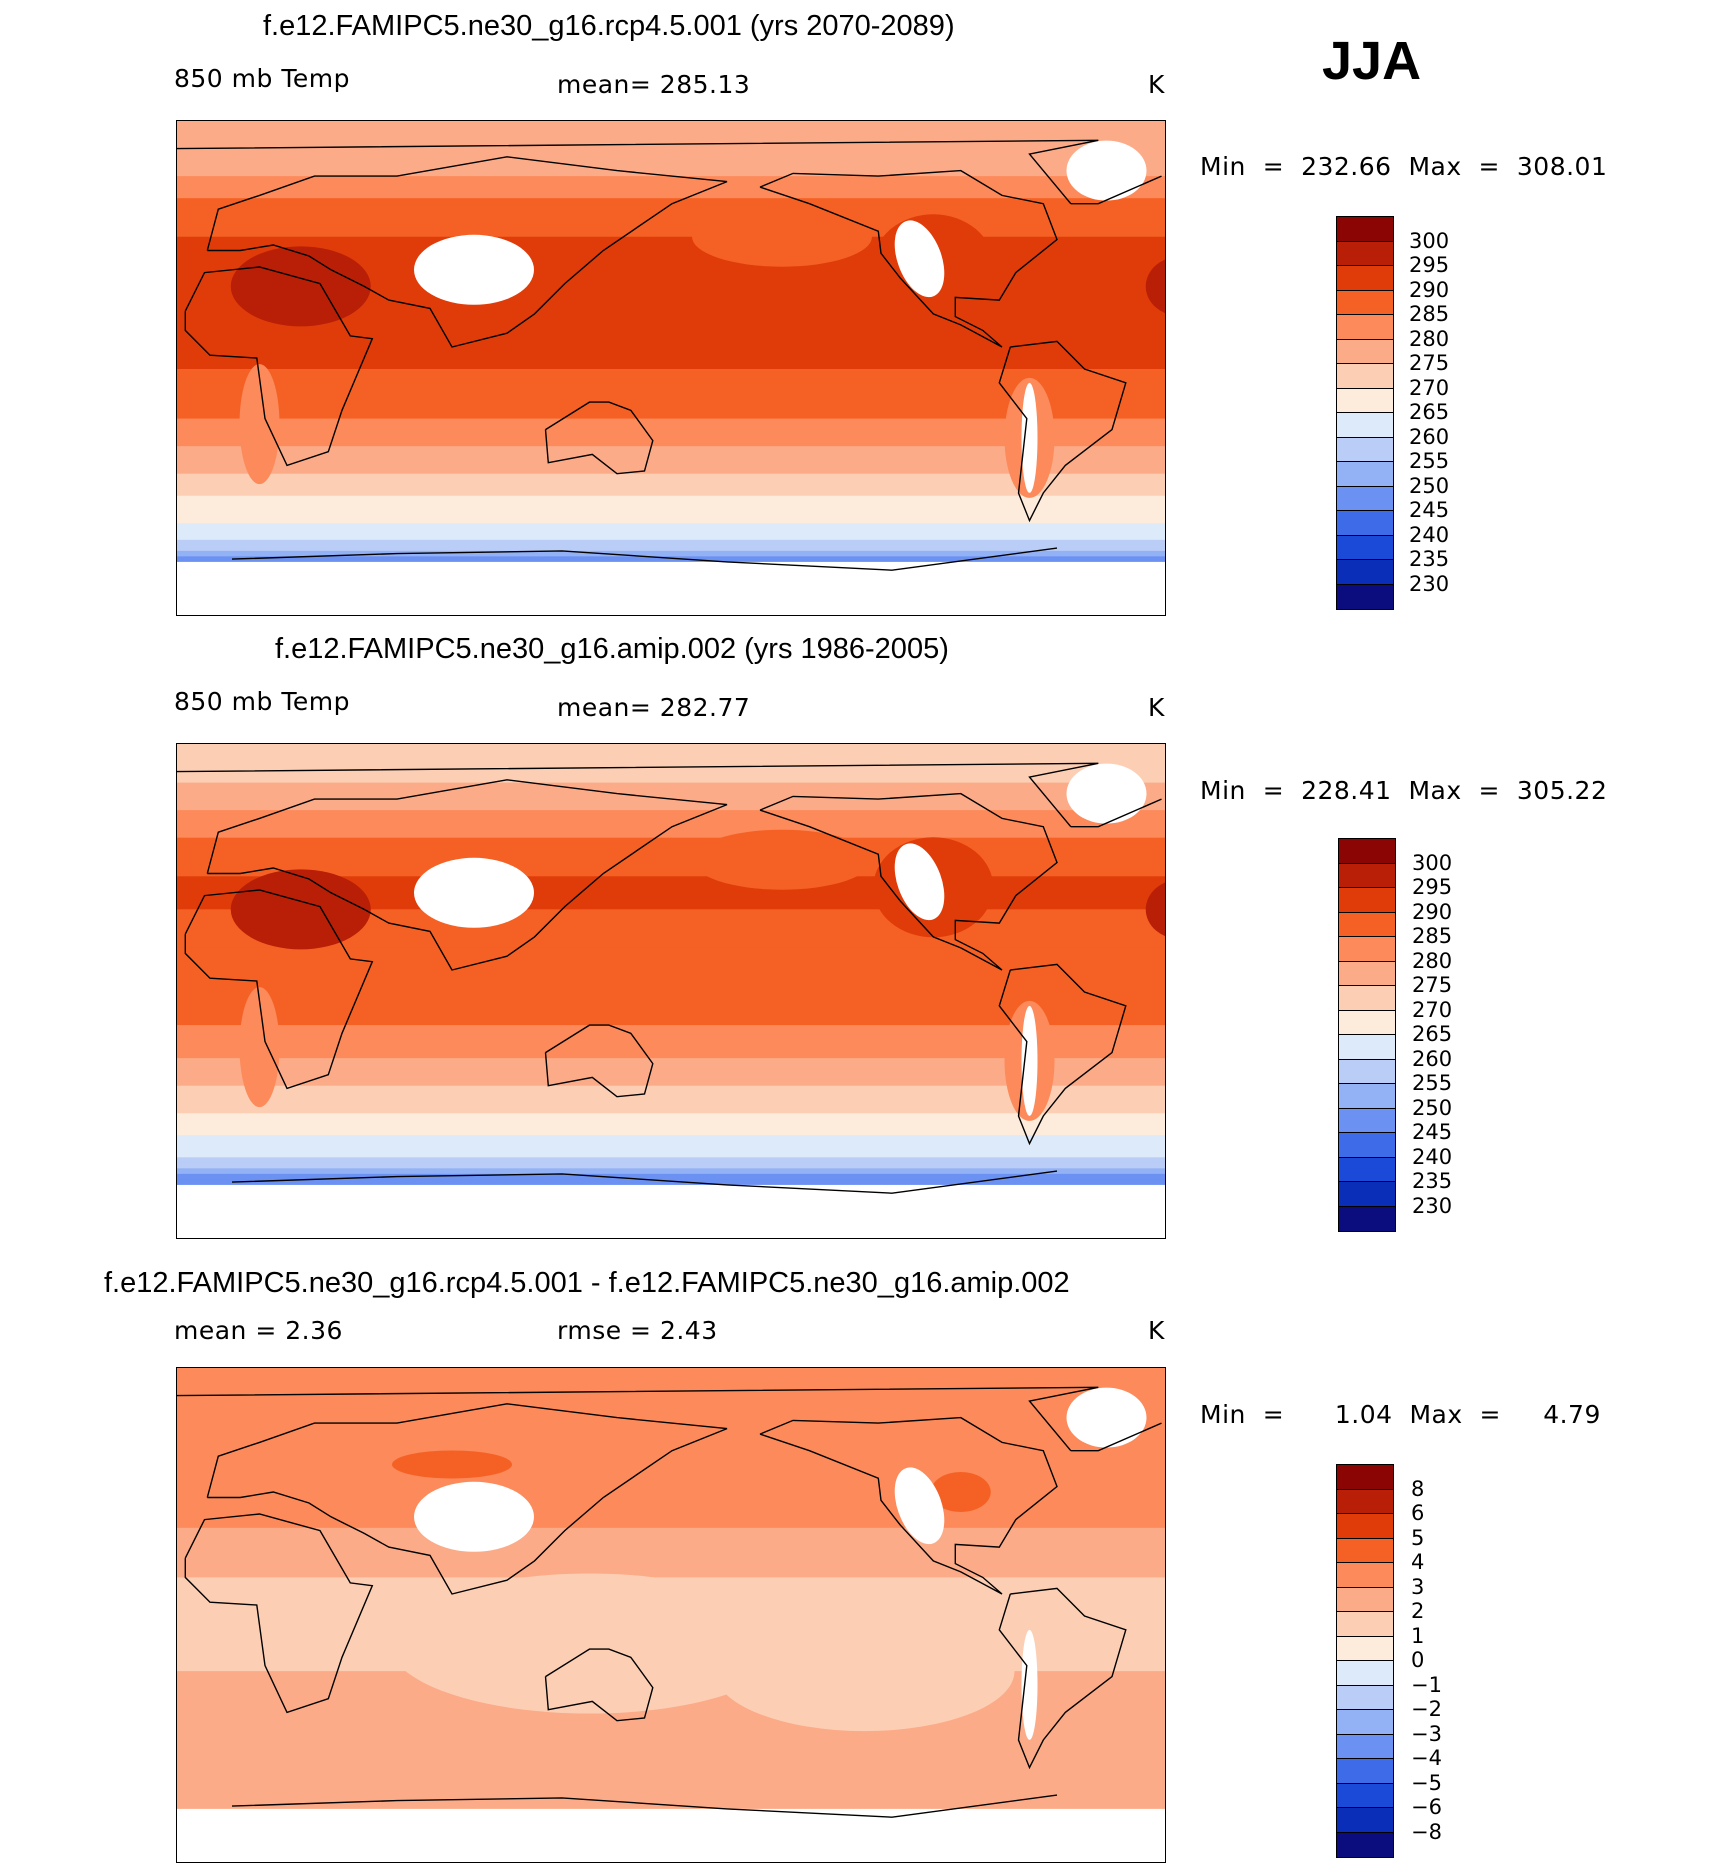 This screenshot has height=1874, width=1710. I want to click on colorbar-tick-label: 260, so click(1432, 1058).